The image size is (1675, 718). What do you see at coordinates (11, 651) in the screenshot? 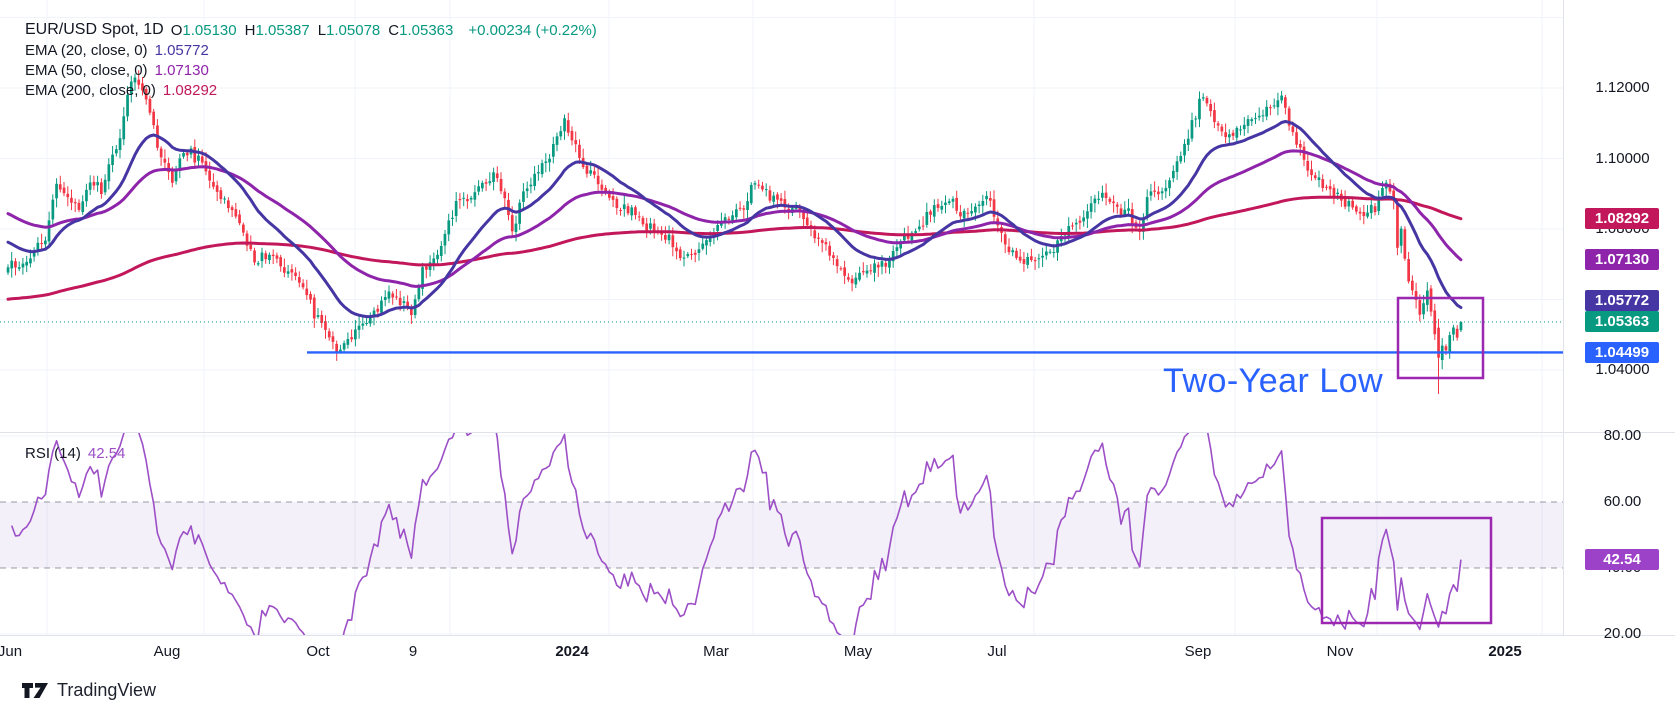
I see `time-axis-label: Jun` at bounding box center [11, 651].